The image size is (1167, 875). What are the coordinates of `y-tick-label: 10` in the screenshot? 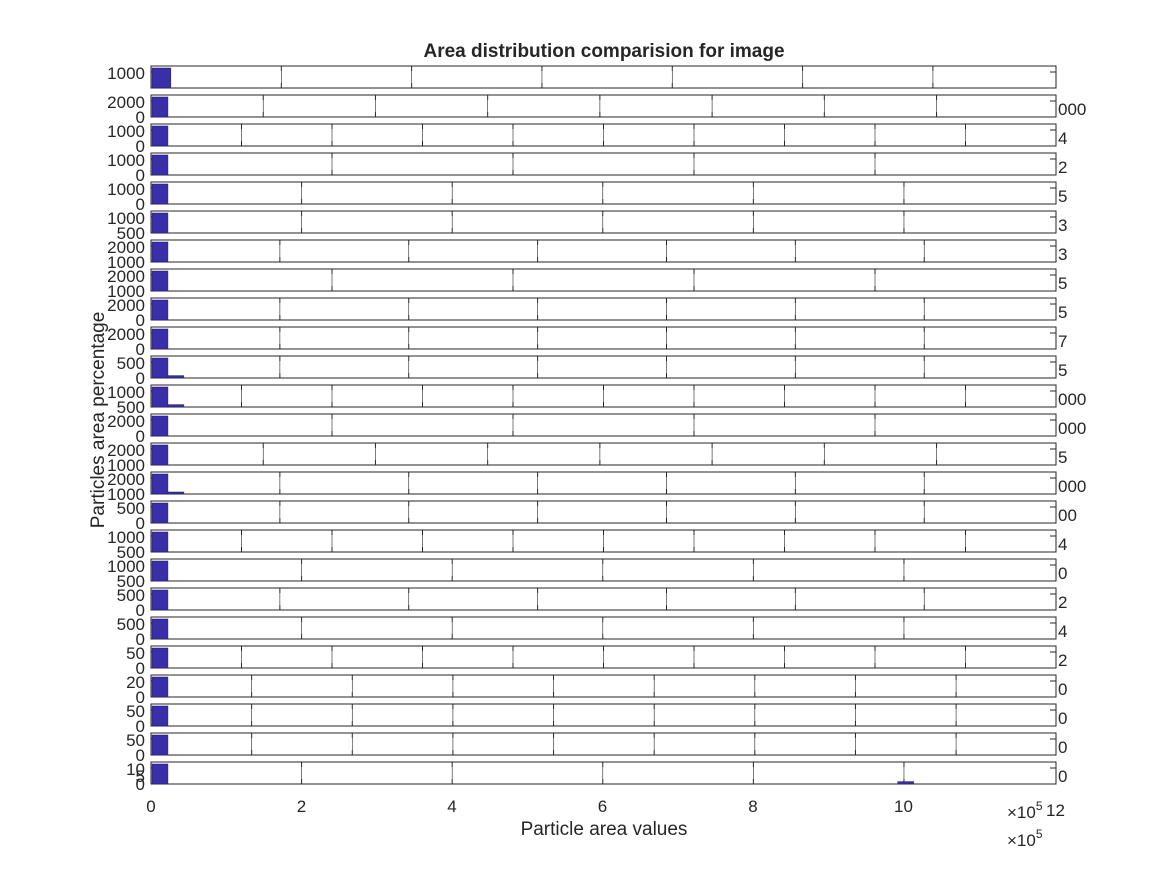 It's located at (135, 769).